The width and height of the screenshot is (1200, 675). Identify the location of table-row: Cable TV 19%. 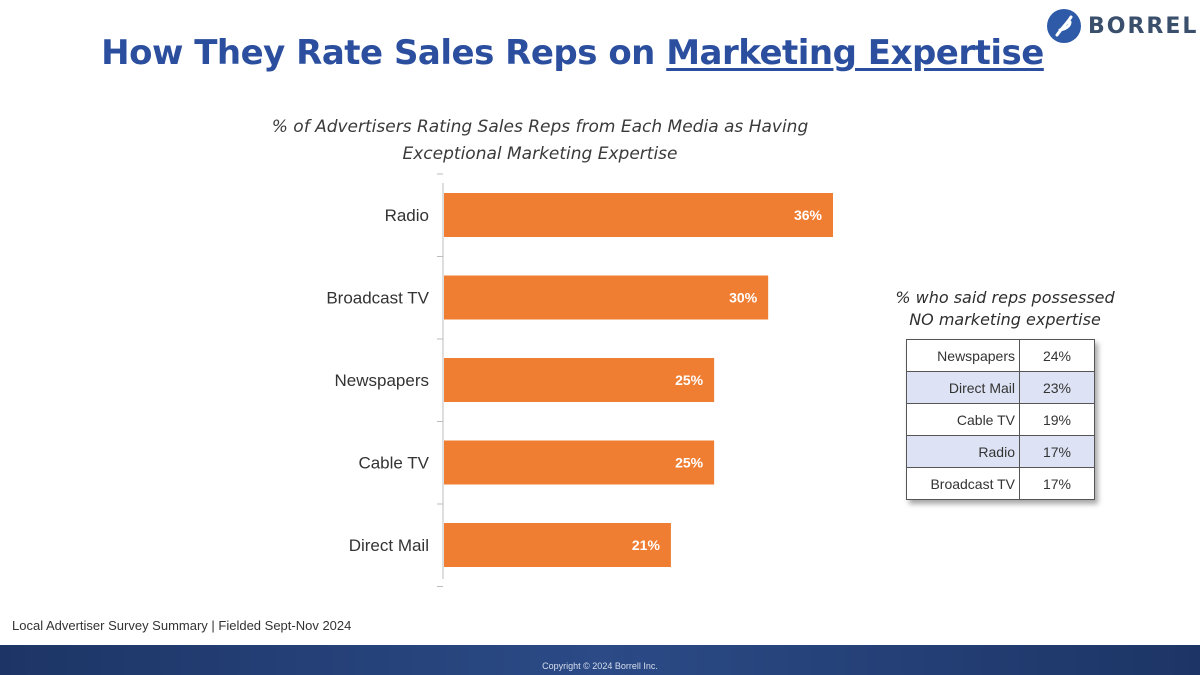
(1000, 419).